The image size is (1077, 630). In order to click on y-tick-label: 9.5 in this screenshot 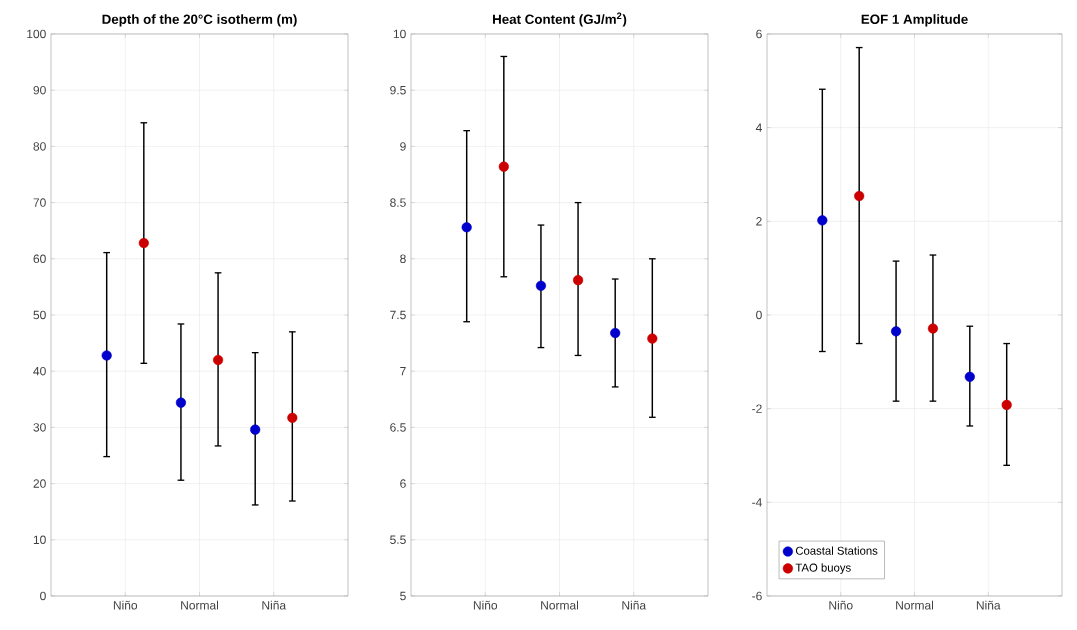, I will do `click(398, 90)`.